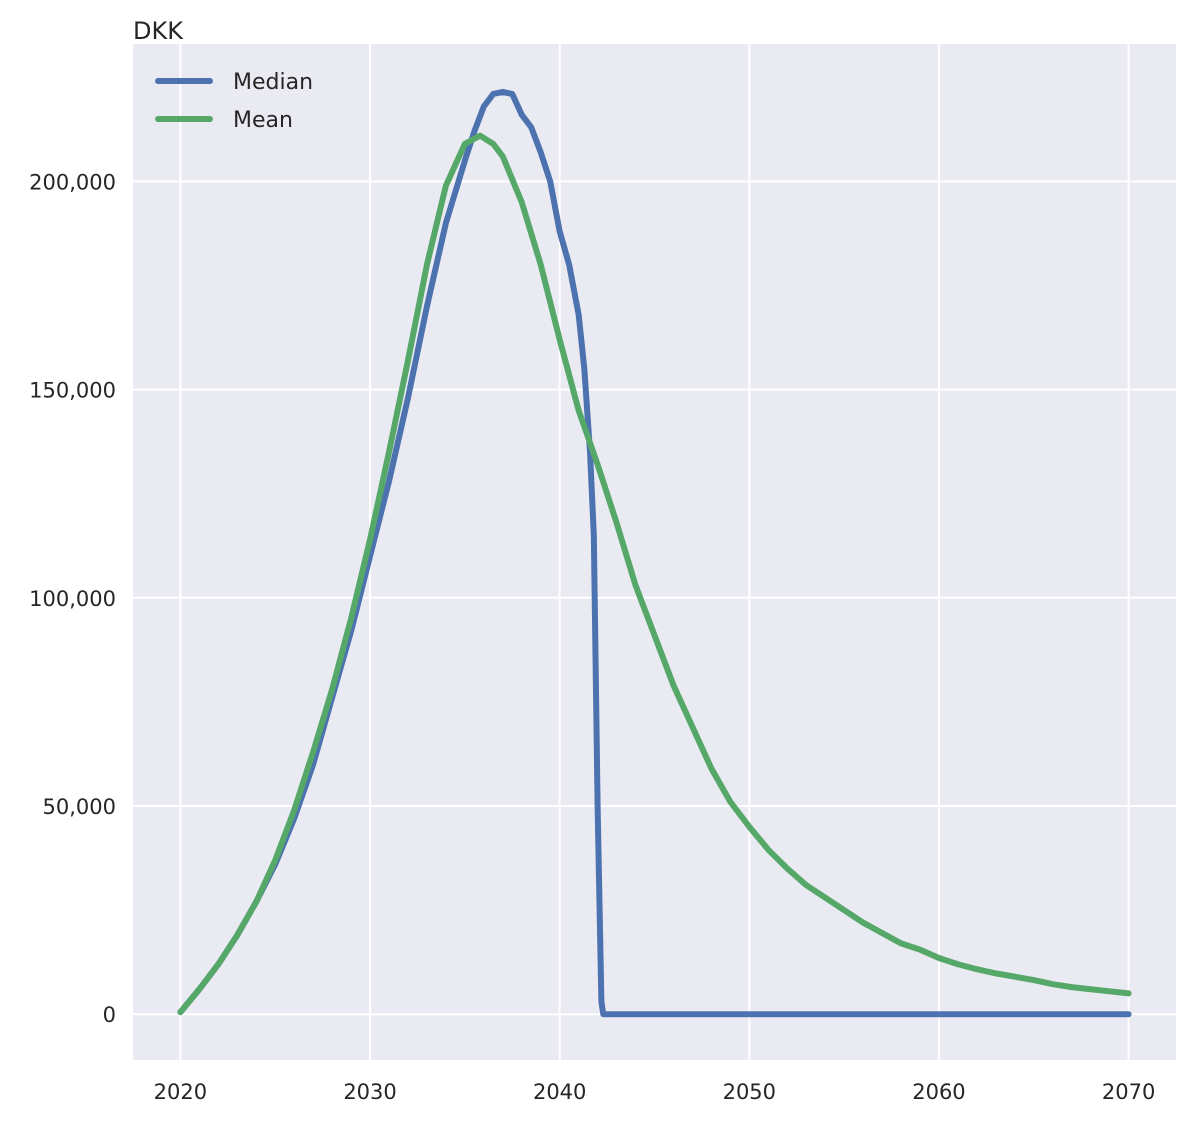  What do you see at coordinates (79, 807) in the screenshot?
I see `y-tick-label: 50,000` at bounding box center [79, 807].